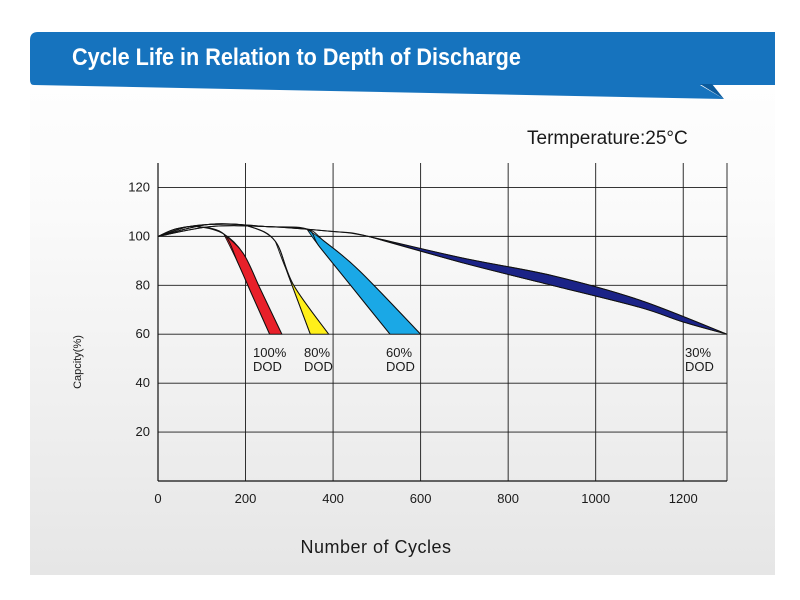 This screenshot has height=600, width=800. Describe the element at coordinates (139, 235) in the screenshot. I see `y-tick-label: 100` at that location.